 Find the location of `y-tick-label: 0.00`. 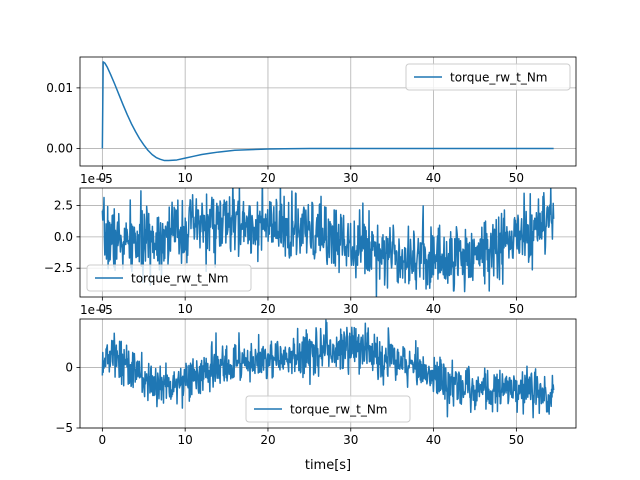

y-tick-label: 0.00 is located at coordinates (59, 148).